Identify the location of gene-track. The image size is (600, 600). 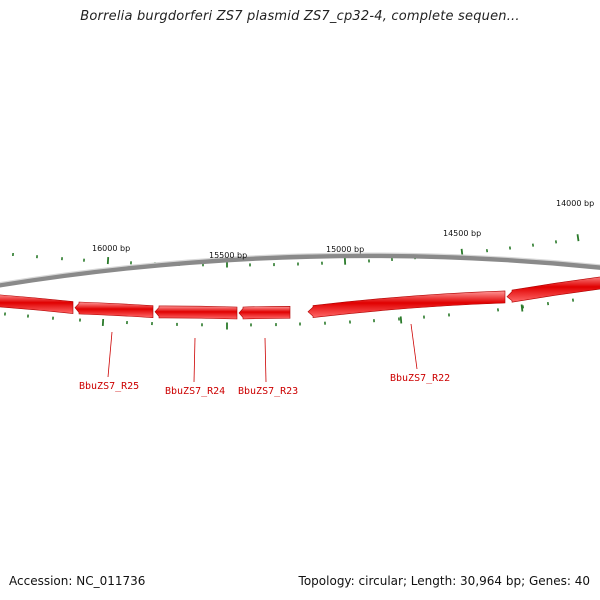
(300, 298).